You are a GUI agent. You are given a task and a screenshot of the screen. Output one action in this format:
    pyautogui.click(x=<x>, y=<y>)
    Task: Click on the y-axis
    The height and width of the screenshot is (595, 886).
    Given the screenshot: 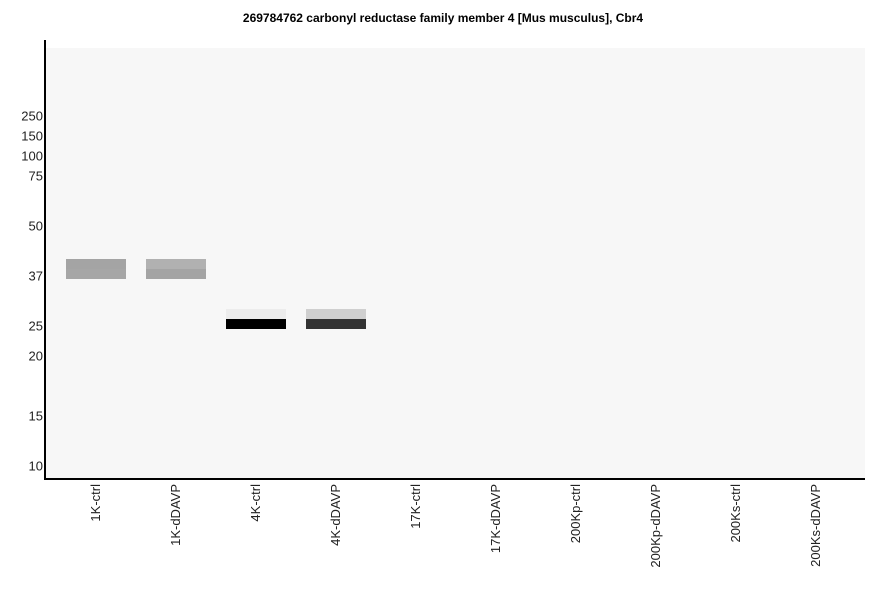 What is the action you would take?
    pyautogui.click(x=45, y=260)
    